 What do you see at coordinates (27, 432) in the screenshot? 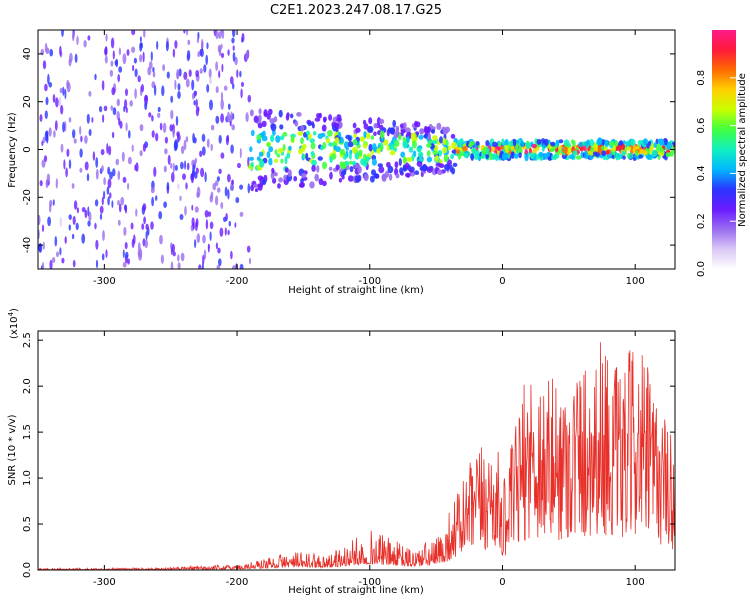
I see `y-tick-label: 1.5` at bounding box center [27, 432].